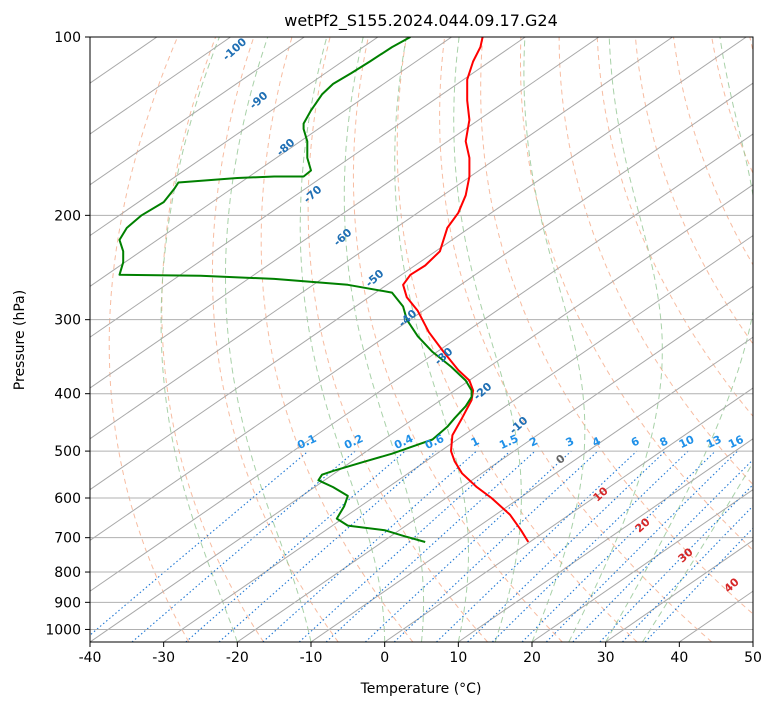  What do you see at coordinates (679, 658) in the screenshot?
I see `x-tick-label: 40` at bounding box center [679, 658].